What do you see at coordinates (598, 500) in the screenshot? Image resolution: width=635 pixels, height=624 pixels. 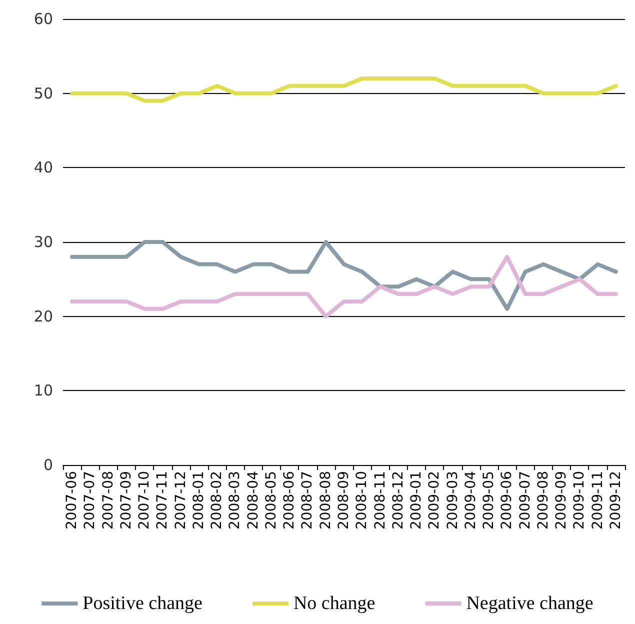 I see `x-tick-label: 2009-11` at bounding box center [598, 500].